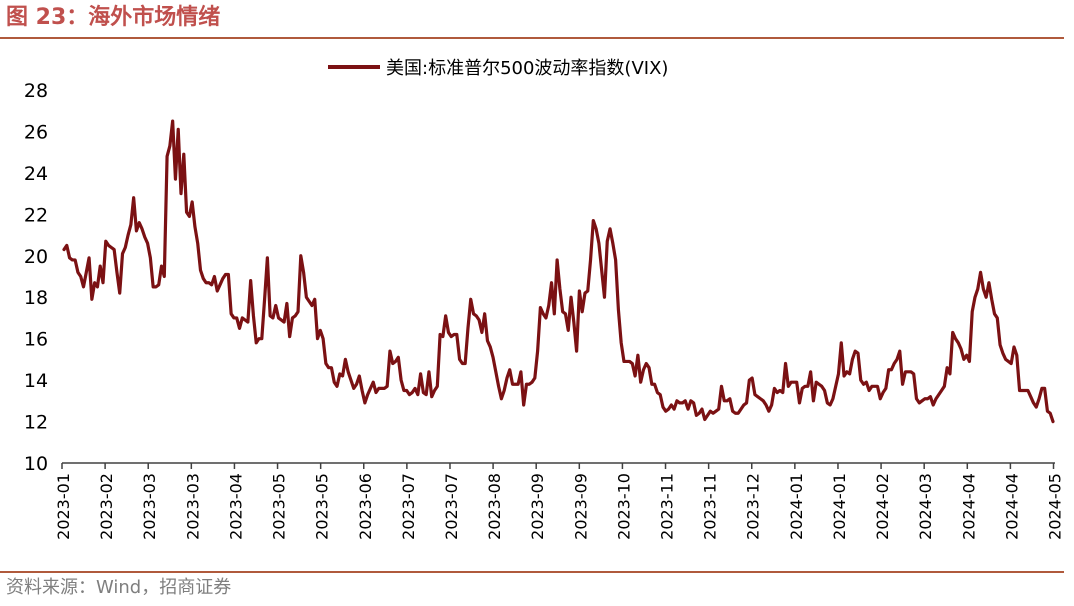  Describe the element at coordinates (235, 506) in the screenshot. I see `x-tick-label: 2023-04` at that location.